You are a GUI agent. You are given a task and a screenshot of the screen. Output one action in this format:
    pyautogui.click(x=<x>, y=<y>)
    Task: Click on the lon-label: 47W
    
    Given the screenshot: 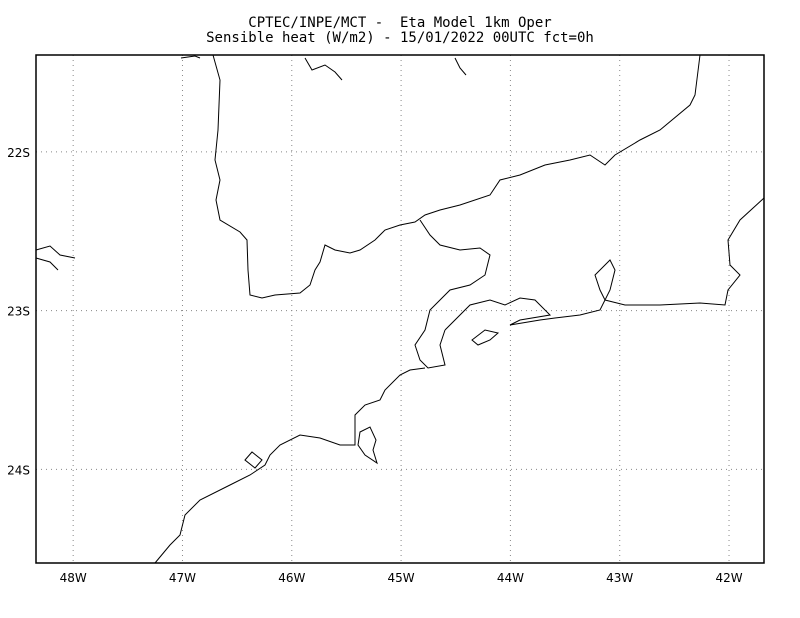 What is the action you would take?
    pyautogui.click(x=182, y=578)
    